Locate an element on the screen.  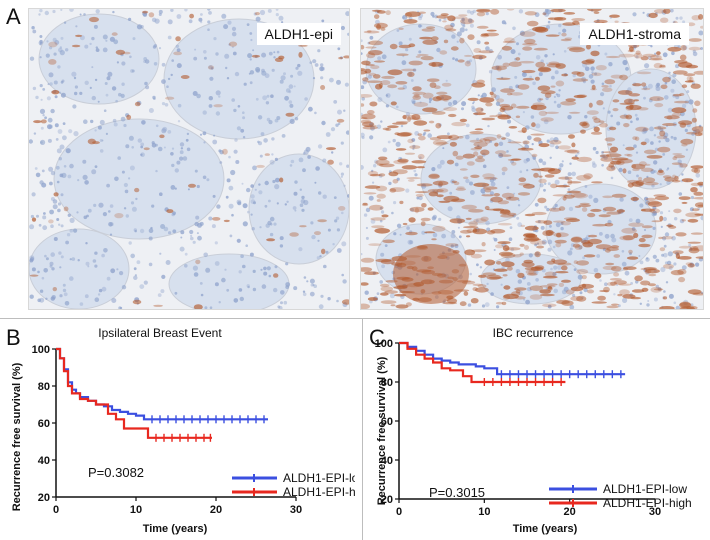
legend-c-low: ALDH1-EPI-low is located at coordinates (645, 489).